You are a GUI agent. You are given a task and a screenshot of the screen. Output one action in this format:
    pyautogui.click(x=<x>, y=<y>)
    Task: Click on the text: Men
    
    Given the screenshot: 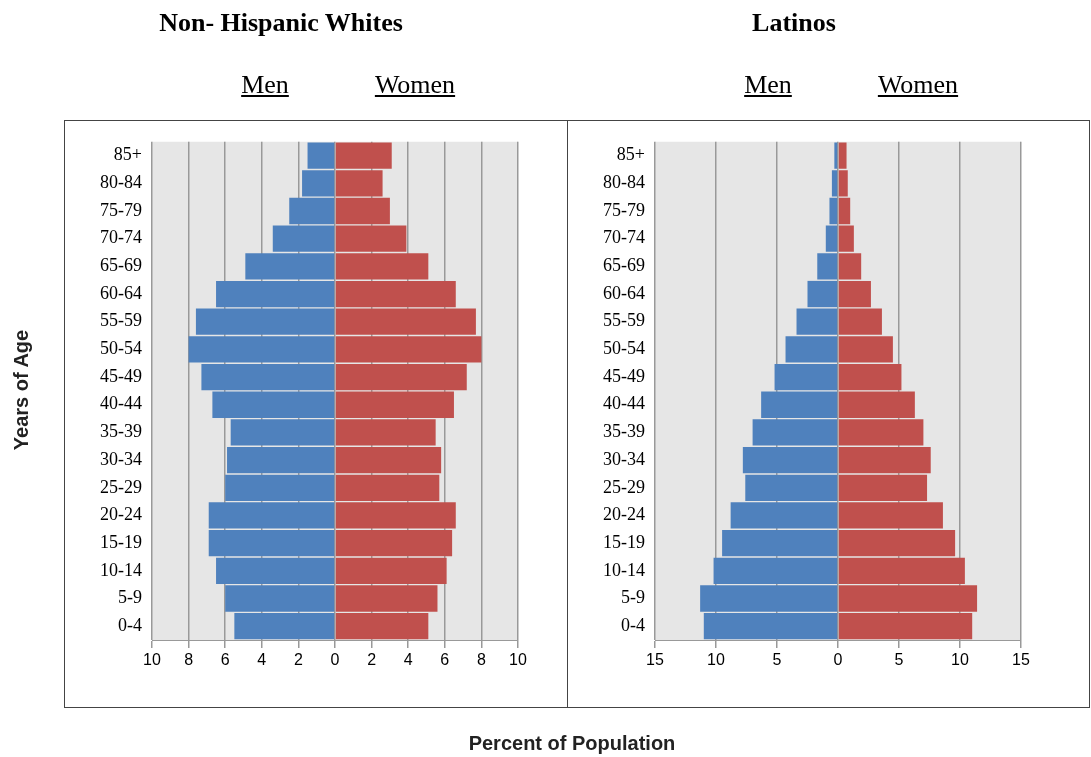 What is the action you would take?
    pyautogui.click(x=768, y=84)
    